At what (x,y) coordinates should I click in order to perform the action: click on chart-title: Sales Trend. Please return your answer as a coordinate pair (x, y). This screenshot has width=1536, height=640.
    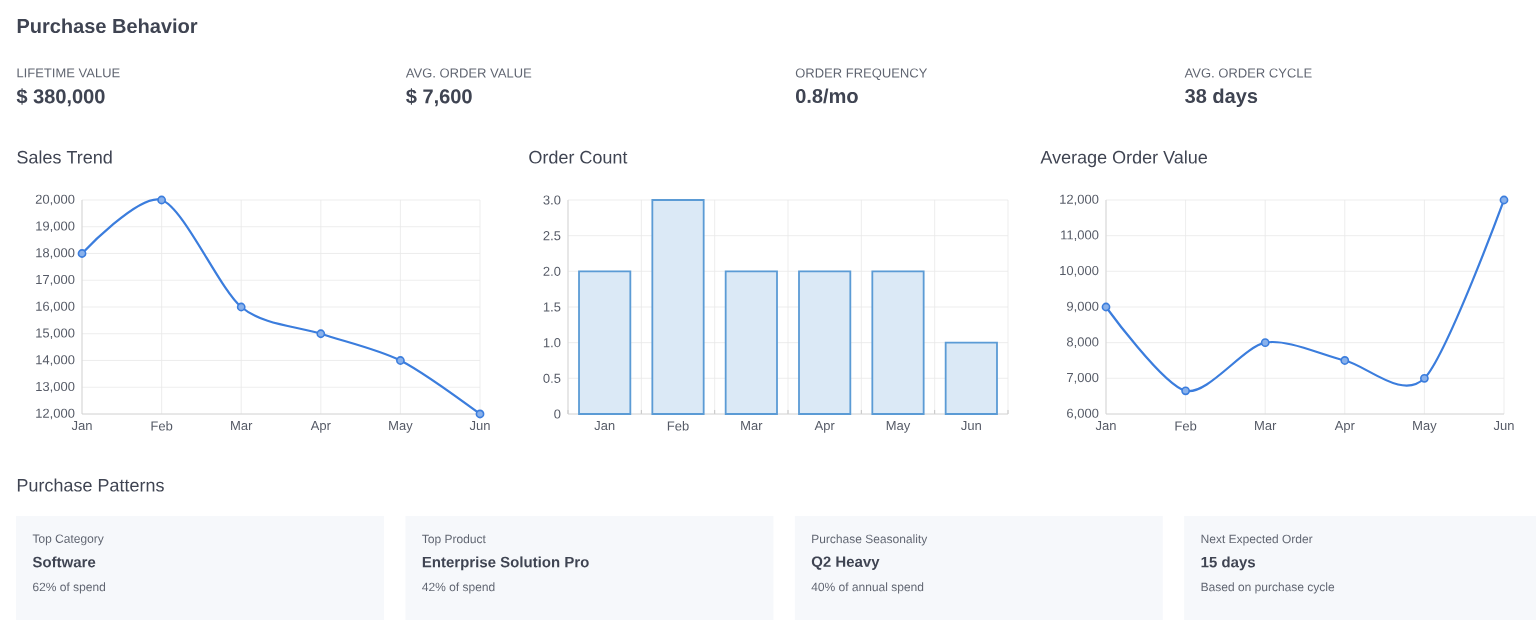
    Looking at the image, I should click on (64, 157).